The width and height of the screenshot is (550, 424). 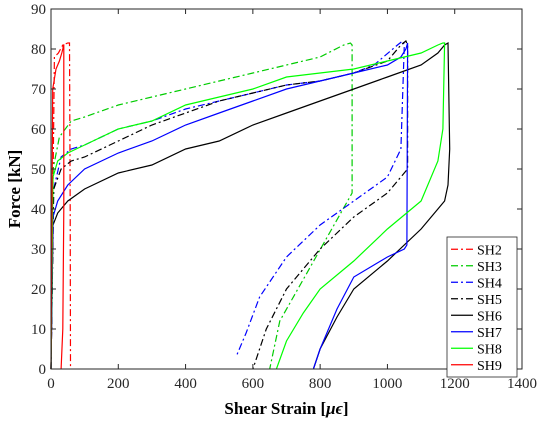 What do you see at coordinates (38, 330) in the screenshot?
I see `y-tick-label: 10` at bounding box center [38, 330].